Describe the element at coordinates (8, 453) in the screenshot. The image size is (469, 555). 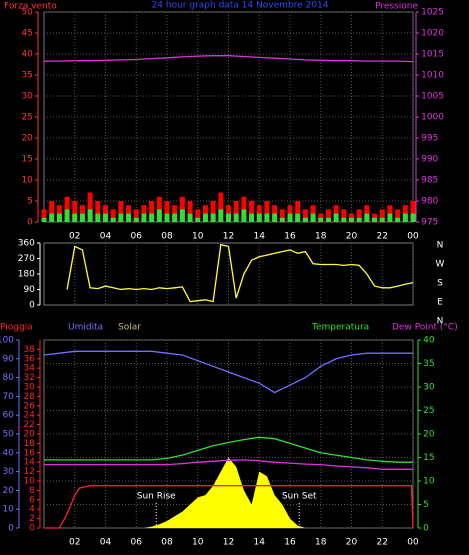
I see `y-tick-label: 40` at that location.